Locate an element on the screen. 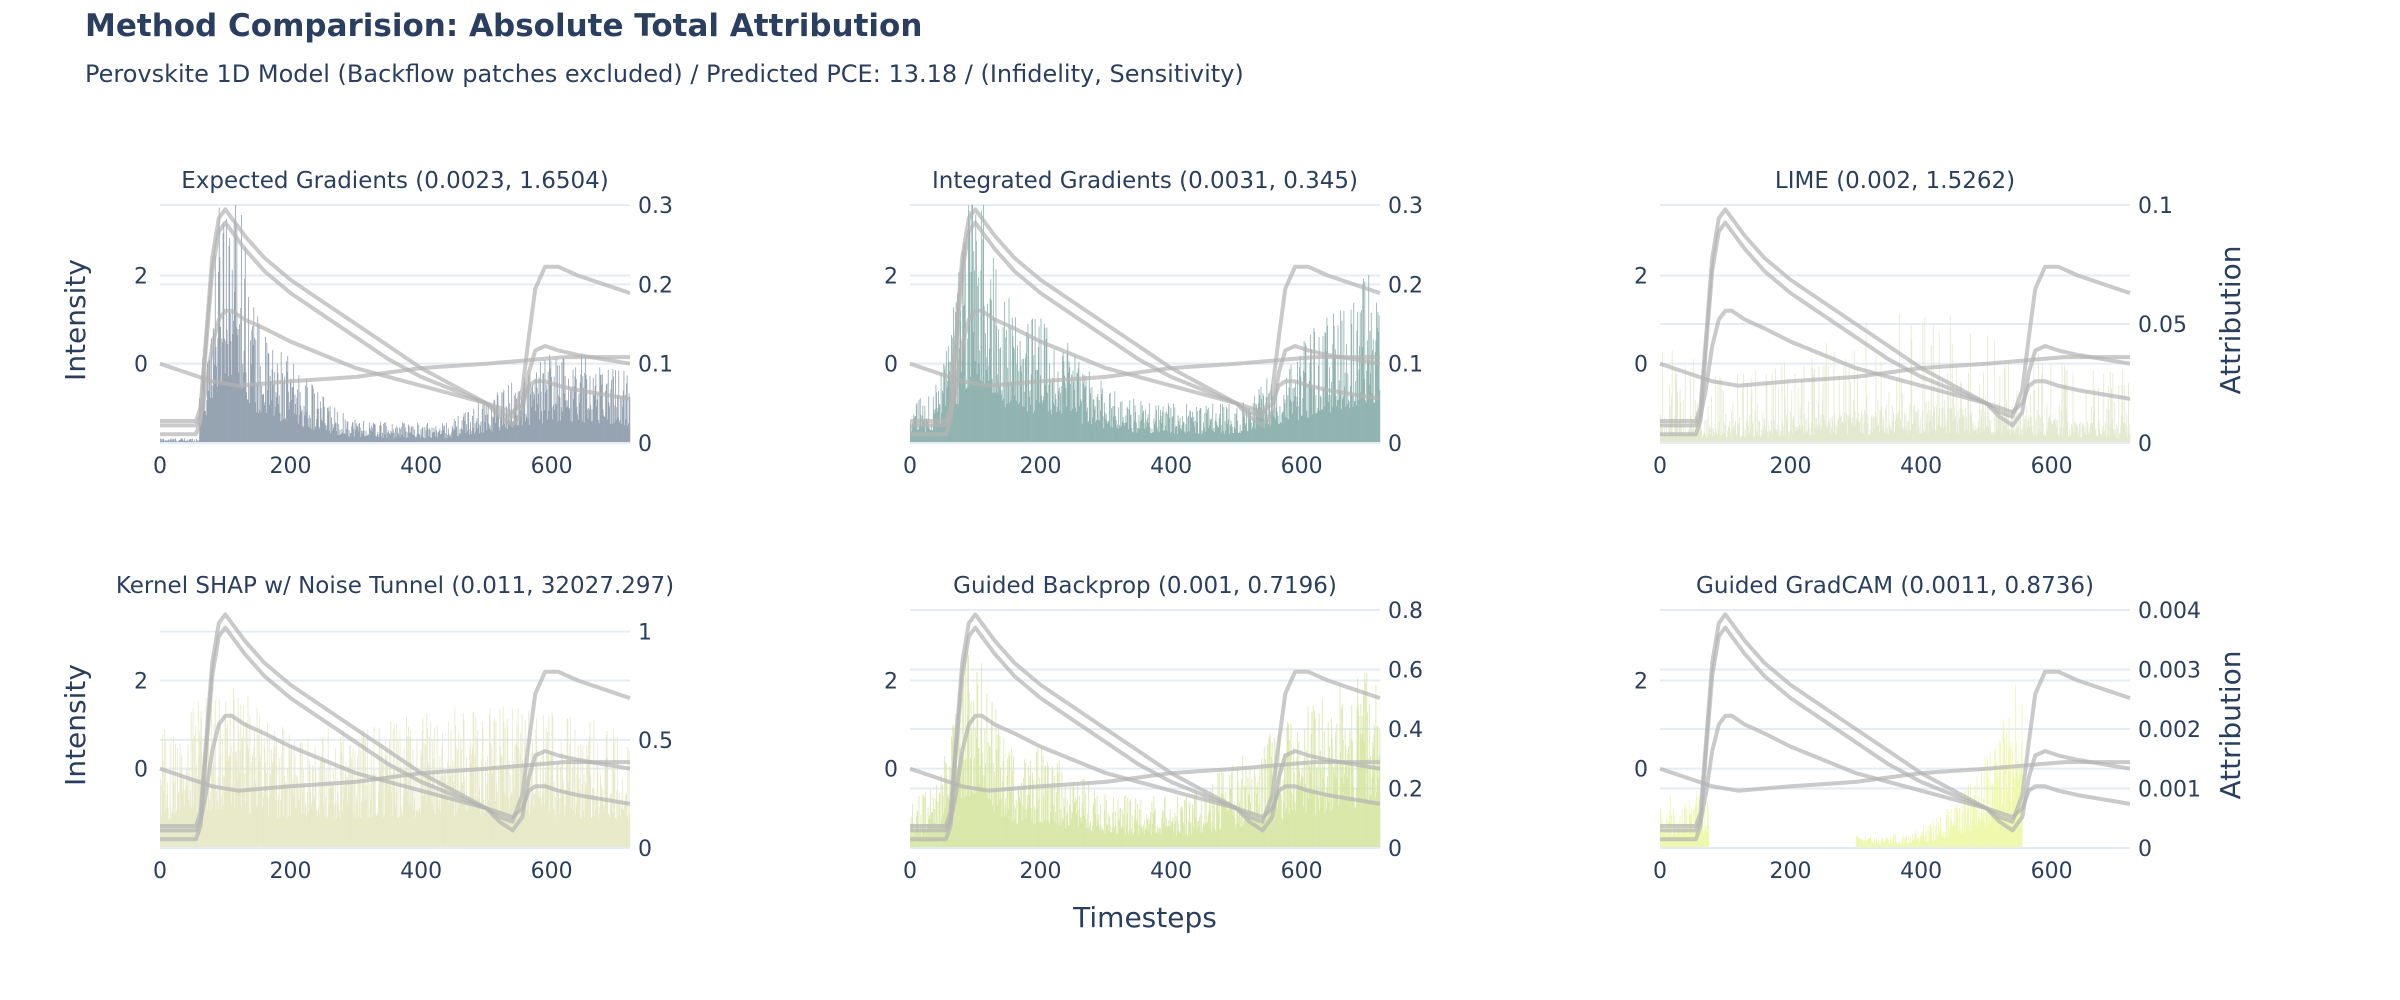 This screenshot has height=1000, width=2400. intensity-line is located at coordinates (1145, 773).